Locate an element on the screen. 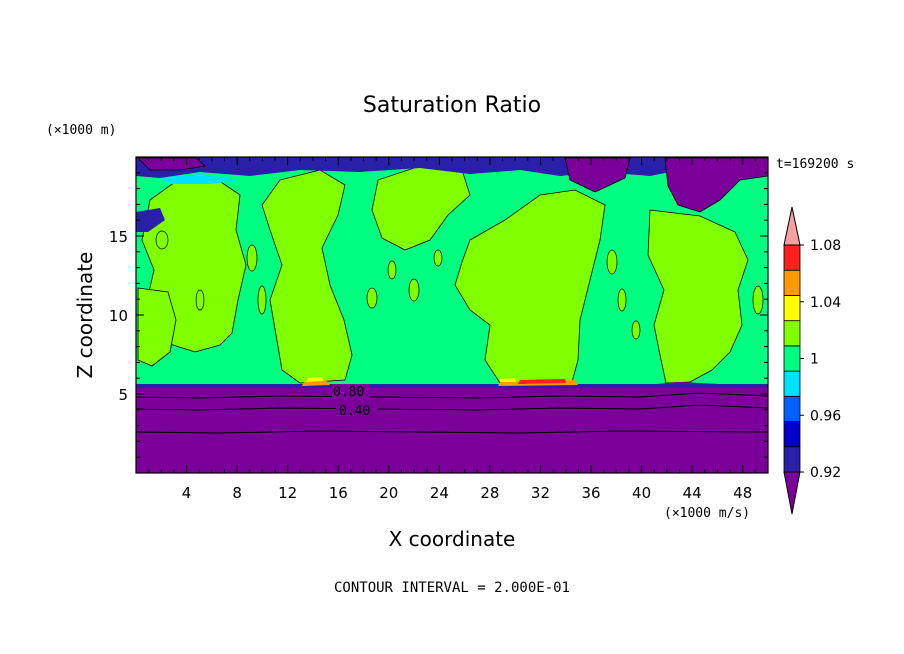 The width and height of the screenshot is (904, 654). x-tick-label: 20 is located at coordinates (388, 493).